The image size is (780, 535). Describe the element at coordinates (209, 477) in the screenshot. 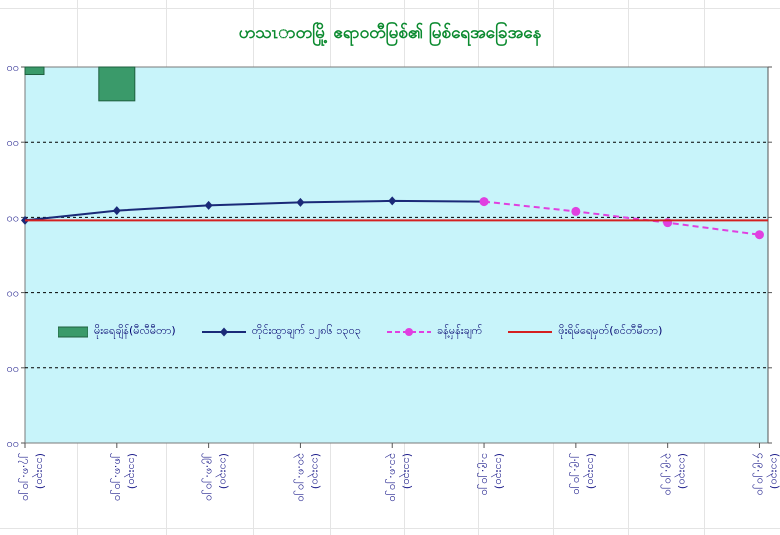

I see `x-tick-date: ၂၉.၈.၂၀၂၀` at that location.